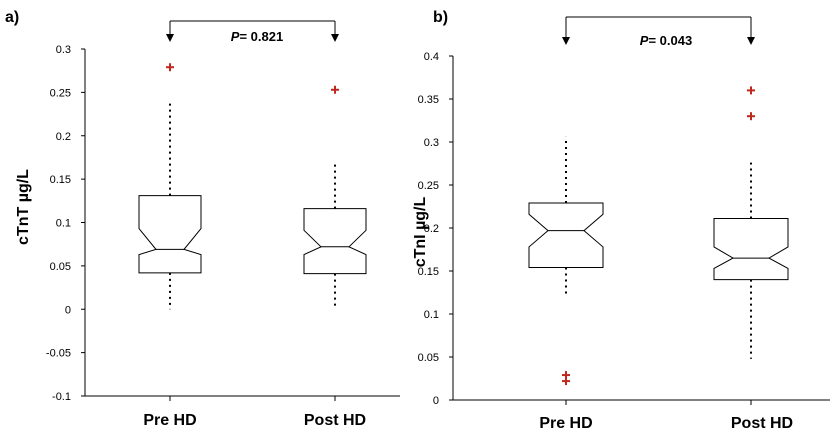 The image size is (833, 440). Describe the element at coordinates (63, 224) in the screenshot. I see `y-tick-label-a: 0.1` at that location.